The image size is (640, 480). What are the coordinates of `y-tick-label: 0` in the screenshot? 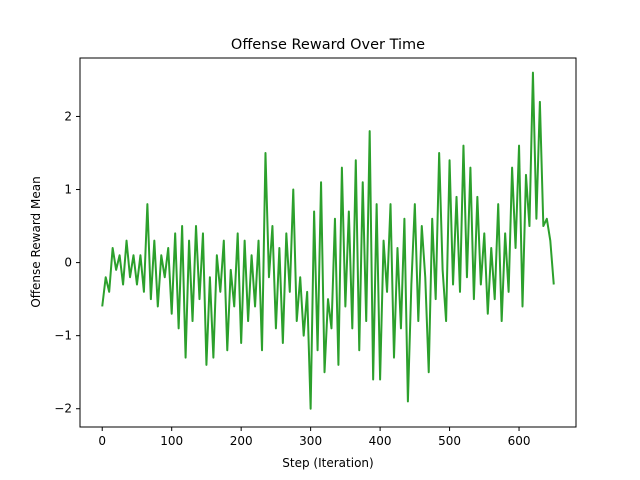 It's located at (68, 263).